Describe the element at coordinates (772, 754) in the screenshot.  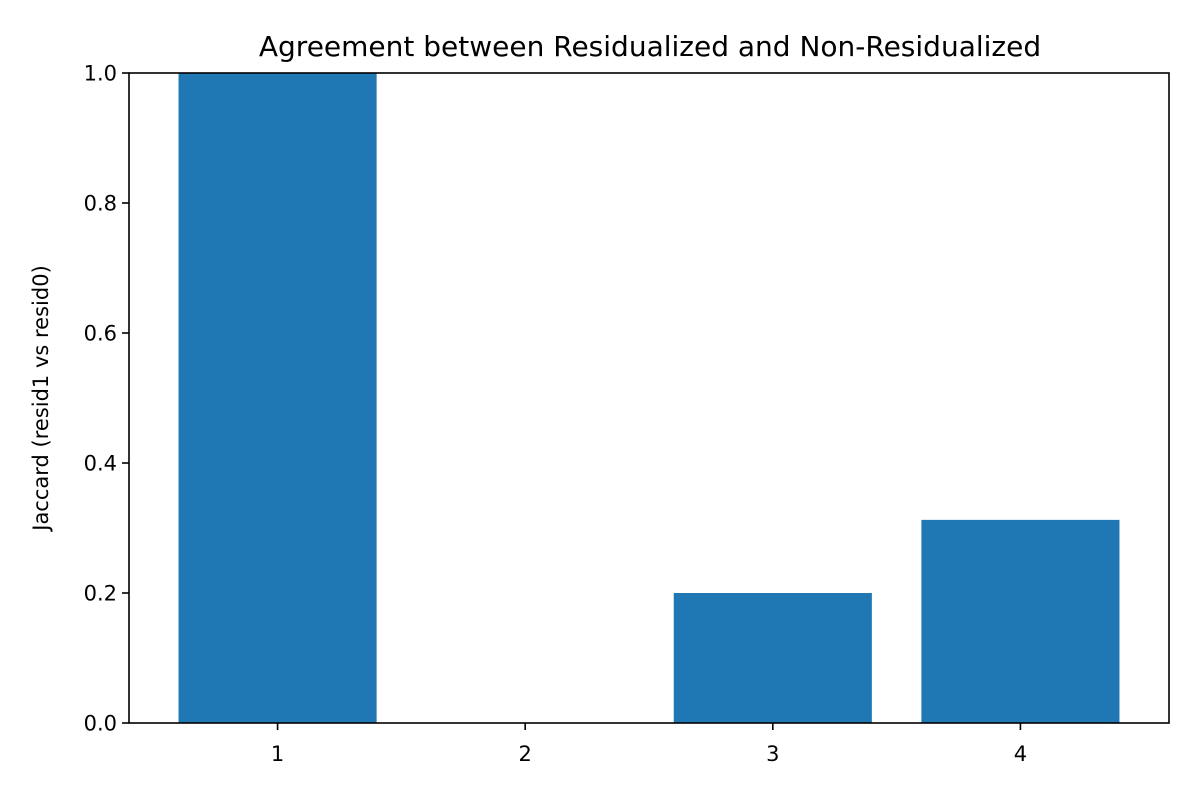
I see `x-tick-label: 3` at that location.